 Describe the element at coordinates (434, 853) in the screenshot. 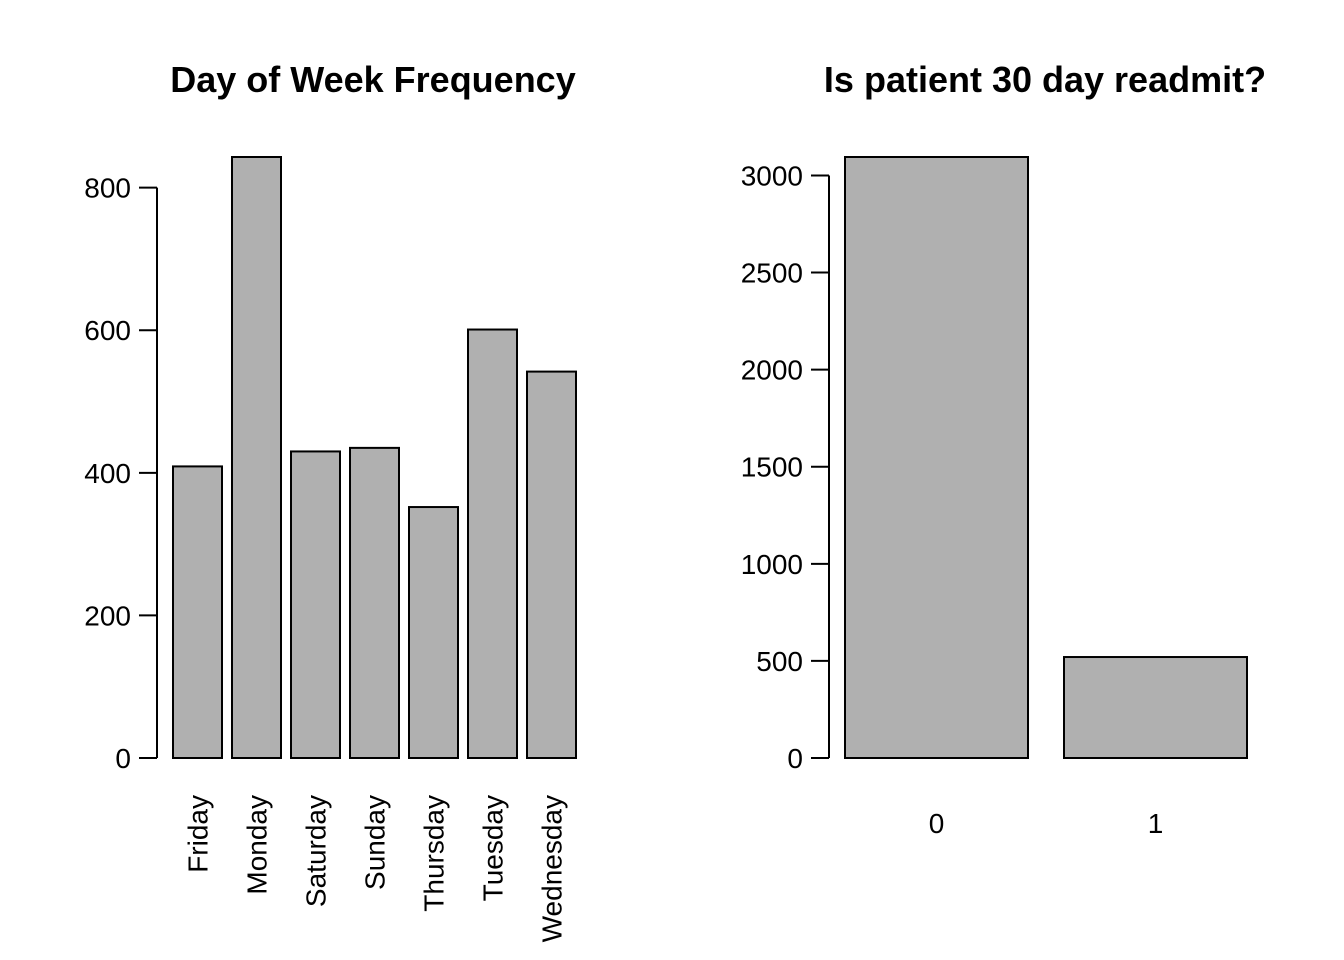

I see `x-tick-label: Thursday` at that location.